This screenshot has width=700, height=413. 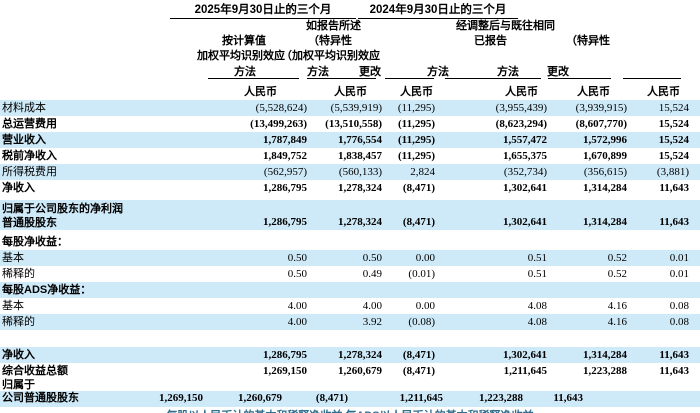 What do you see at coordinates (350, 274) in the screenshot?
I see `table-row: 稀释的 0.50 0.49 (0.01) 0.51 0.52 0.01` at bounding box center [350, 274].